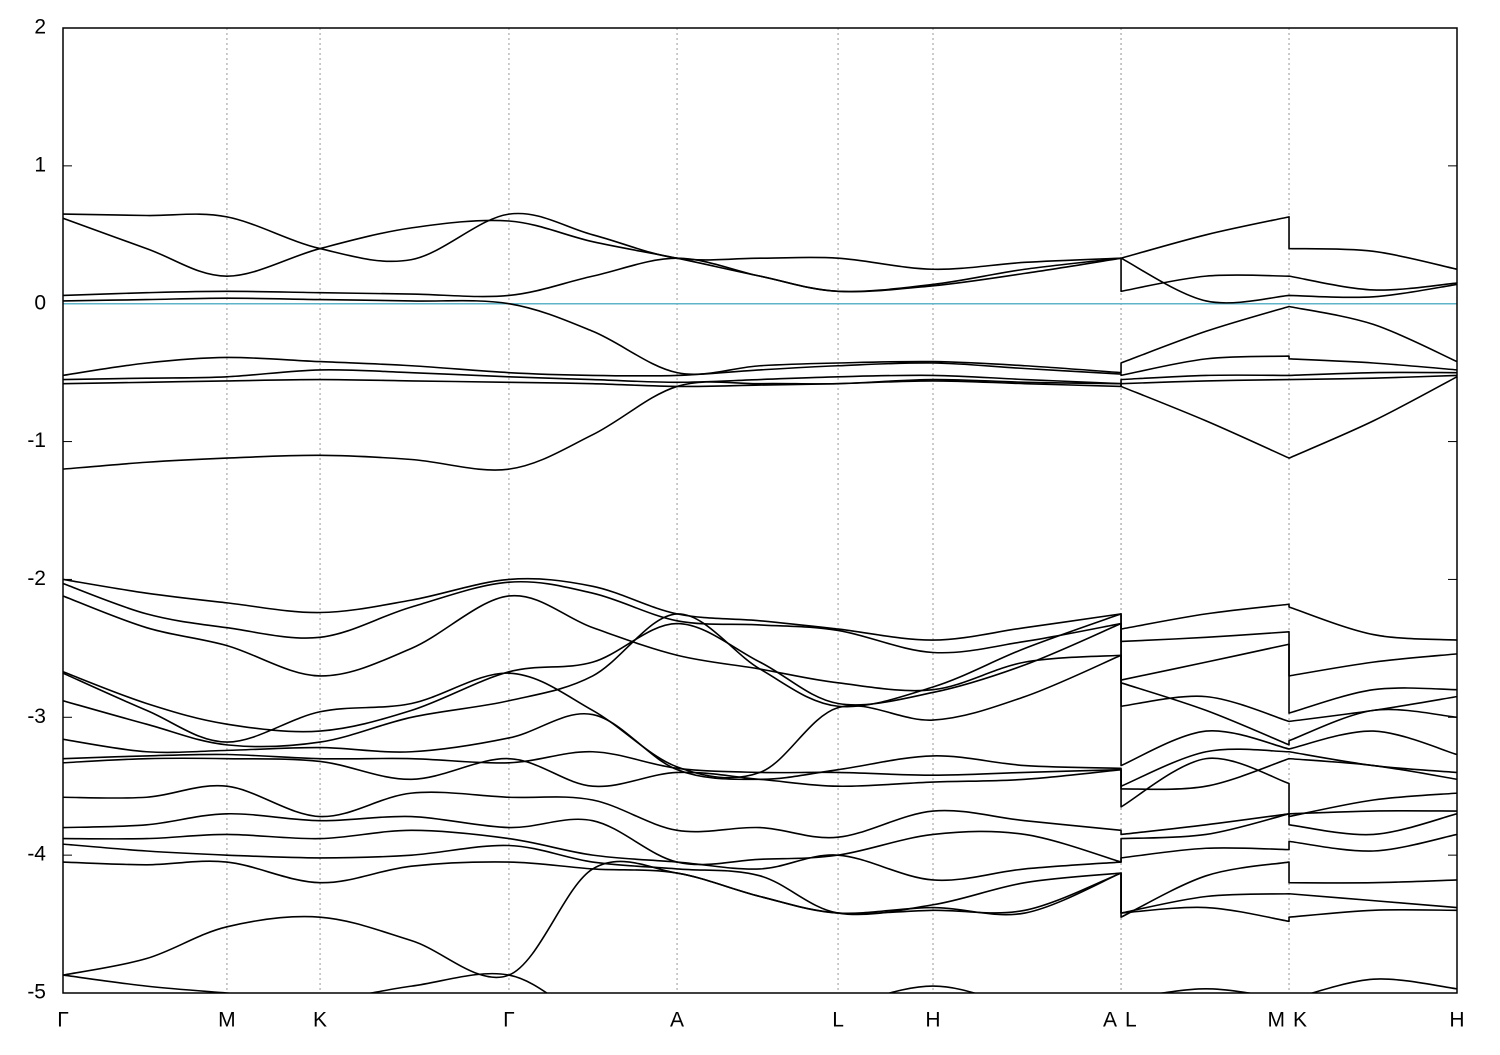  I want to click on y-tick-label: -5, so click(36, 992).